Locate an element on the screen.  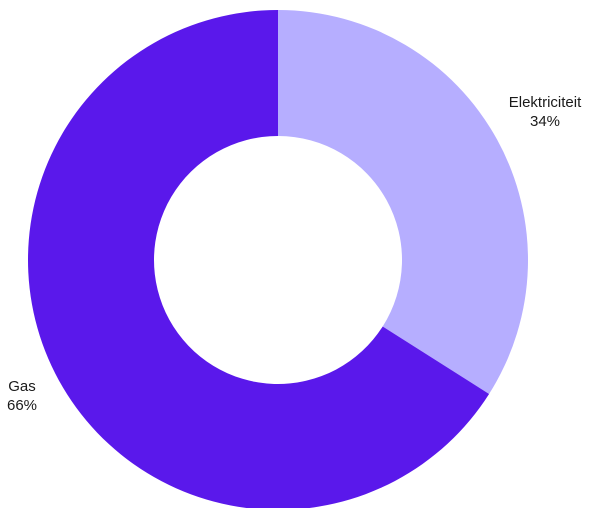
slice-category-gas: Gas is located at coordinates (22, 386).